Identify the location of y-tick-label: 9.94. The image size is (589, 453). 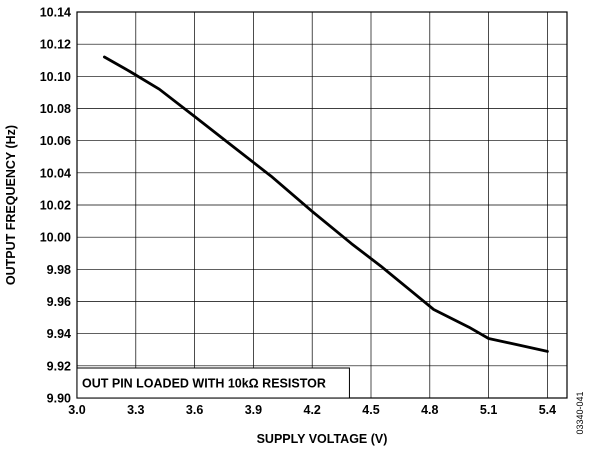
(59, 334).